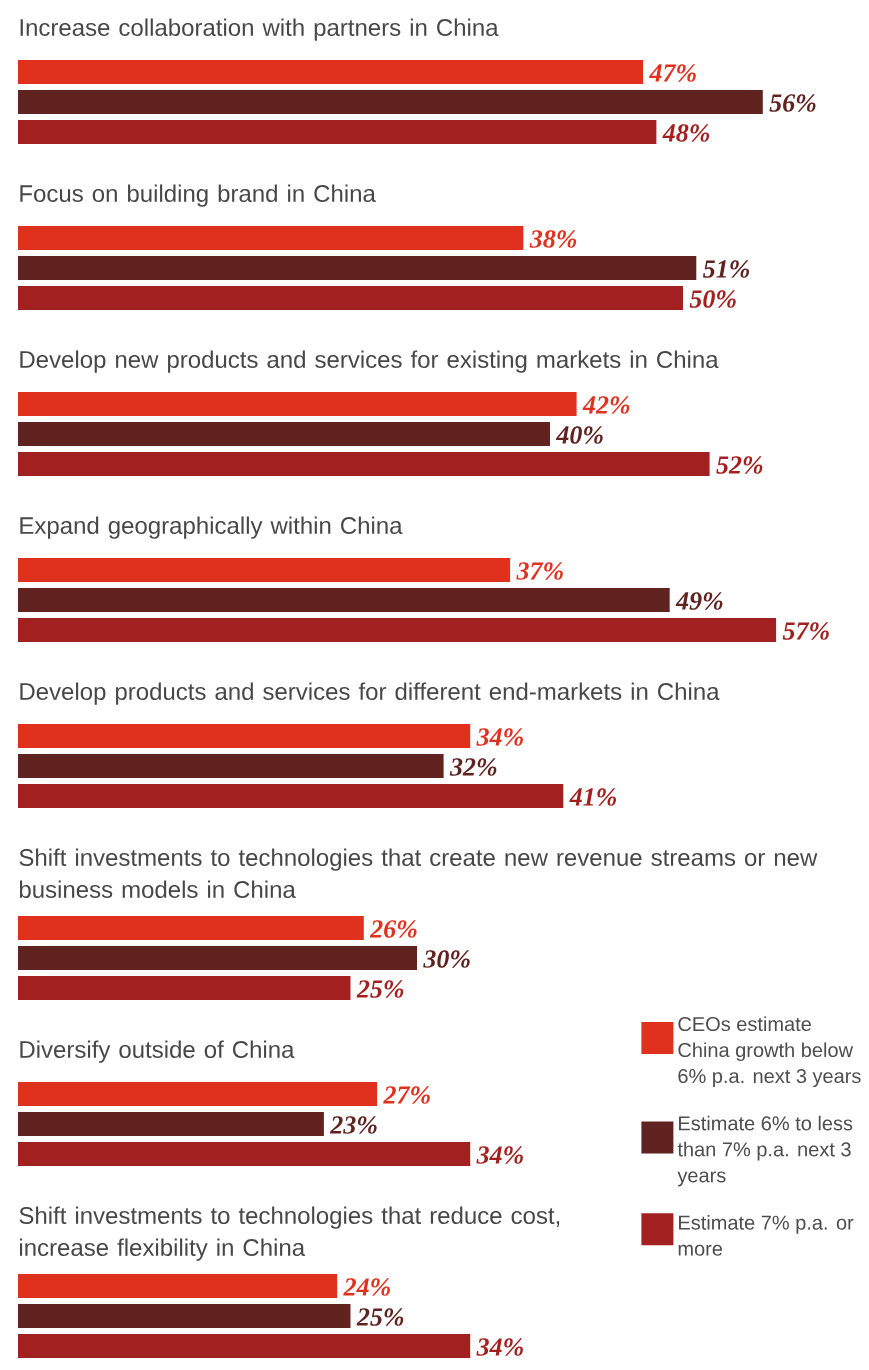 This screenshot has height=1370, width=869. What do you see at coordinates (157, 1051) in the screenshot?
I see `y-tick-label: Diversify outside of China` at bounding box center [157, 1051].